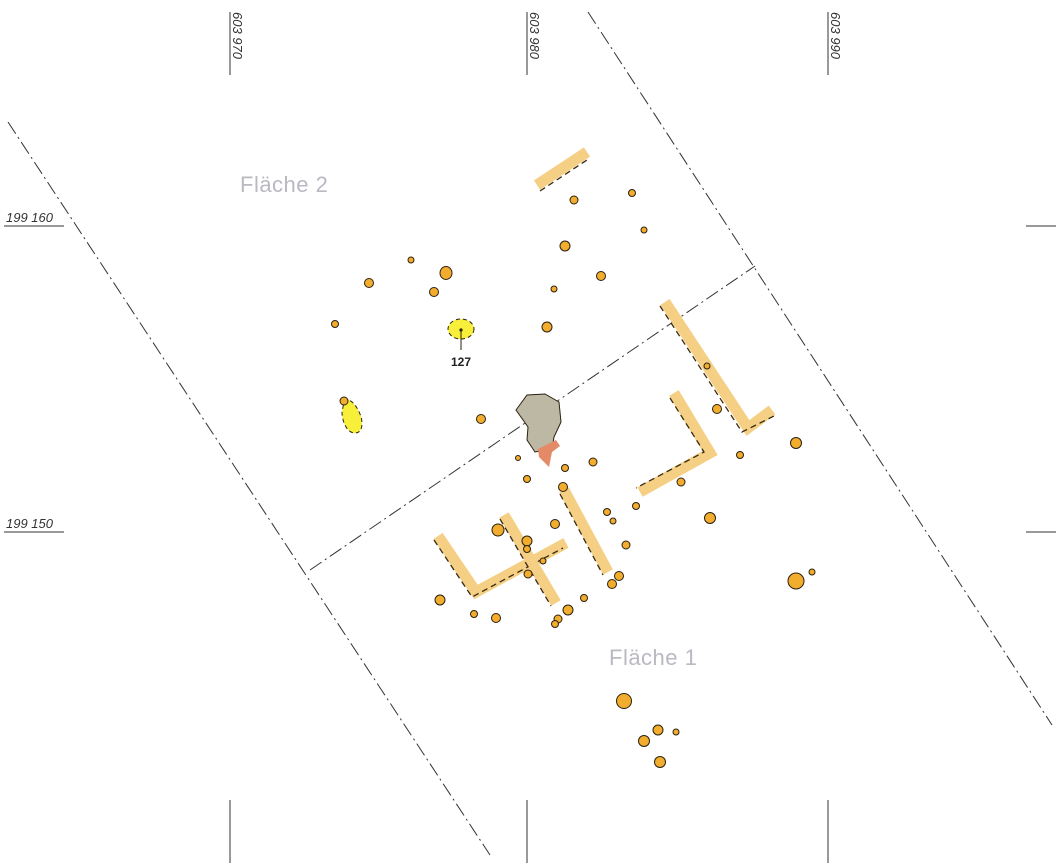 This screenshot has width=1056, height=863. I want to click on red-feature, so click(549, 453).